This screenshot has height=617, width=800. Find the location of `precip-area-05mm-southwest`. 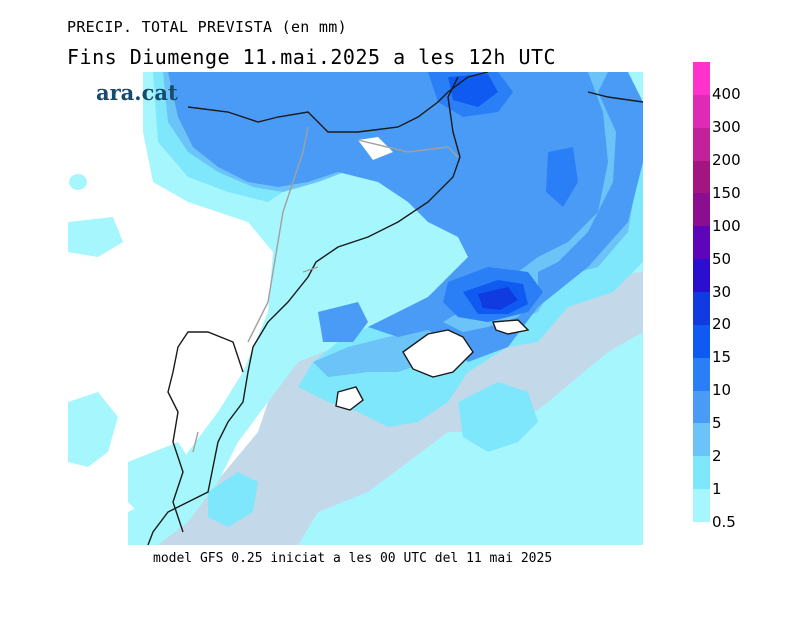

precip-area-05mm-southwest is located at coordinates (163, 482).